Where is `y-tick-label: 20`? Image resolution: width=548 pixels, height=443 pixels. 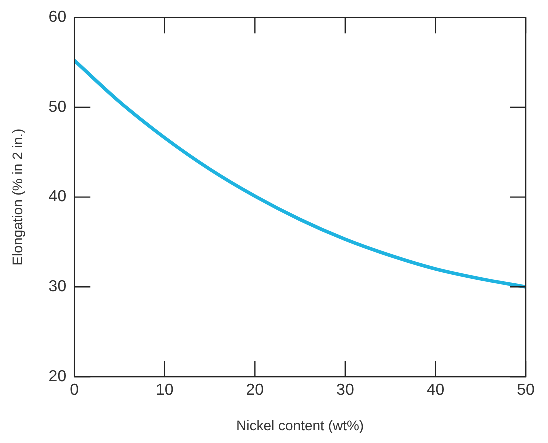 y-tick-label: 20 is located at coordinates (57, 377).